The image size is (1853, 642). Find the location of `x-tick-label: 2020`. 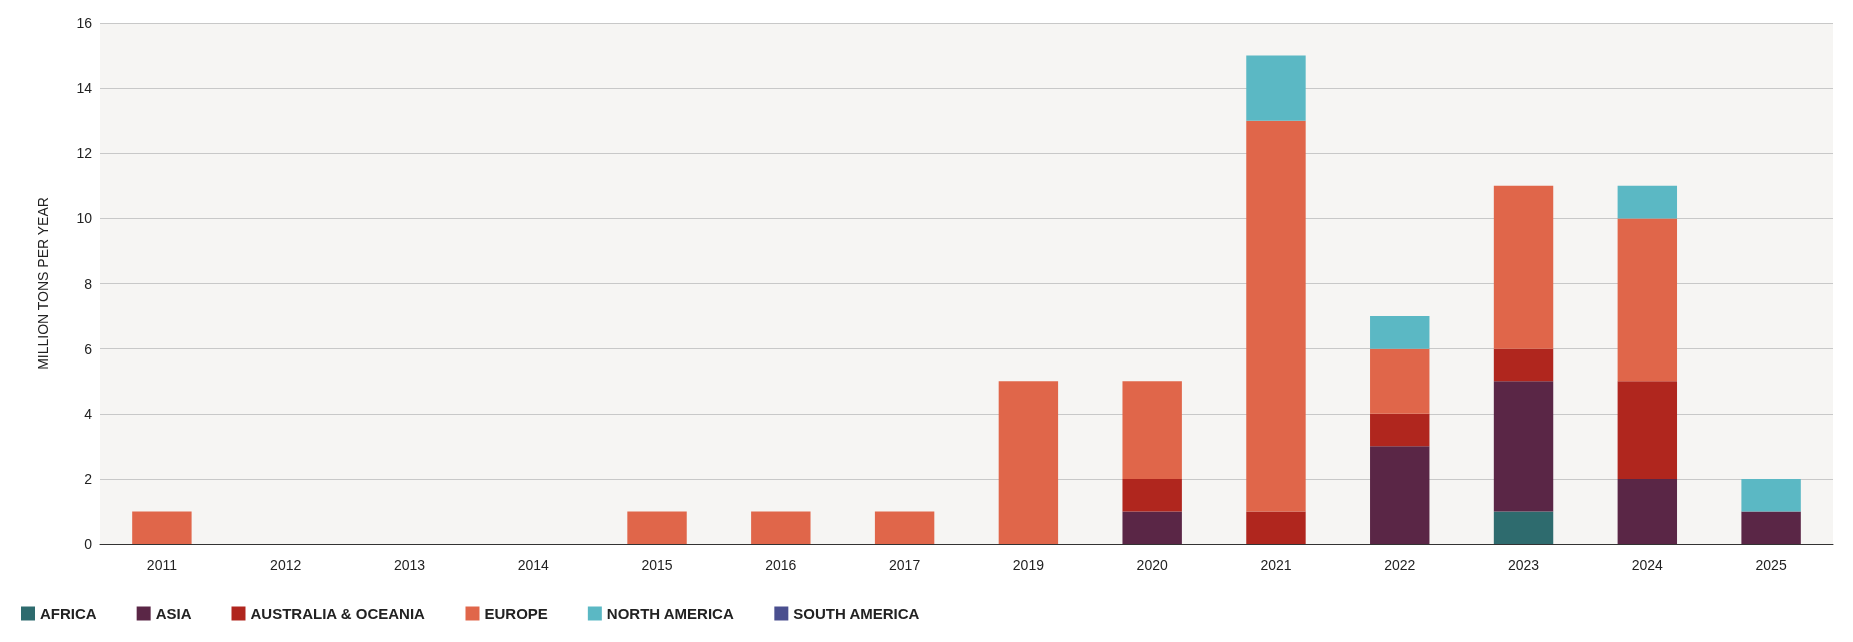

x-tick-label: 2020 is located at coordinates (1152, 565).